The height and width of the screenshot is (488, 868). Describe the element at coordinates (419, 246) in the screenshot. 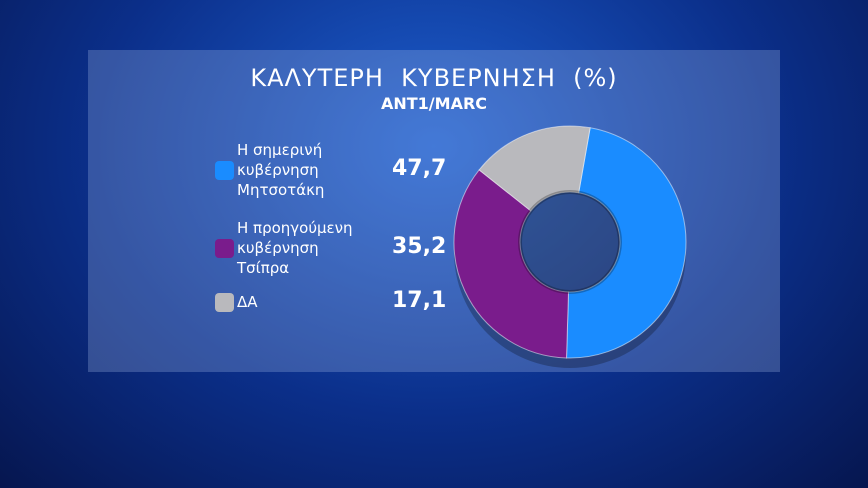

I see `value-label: 35,2` at that location.